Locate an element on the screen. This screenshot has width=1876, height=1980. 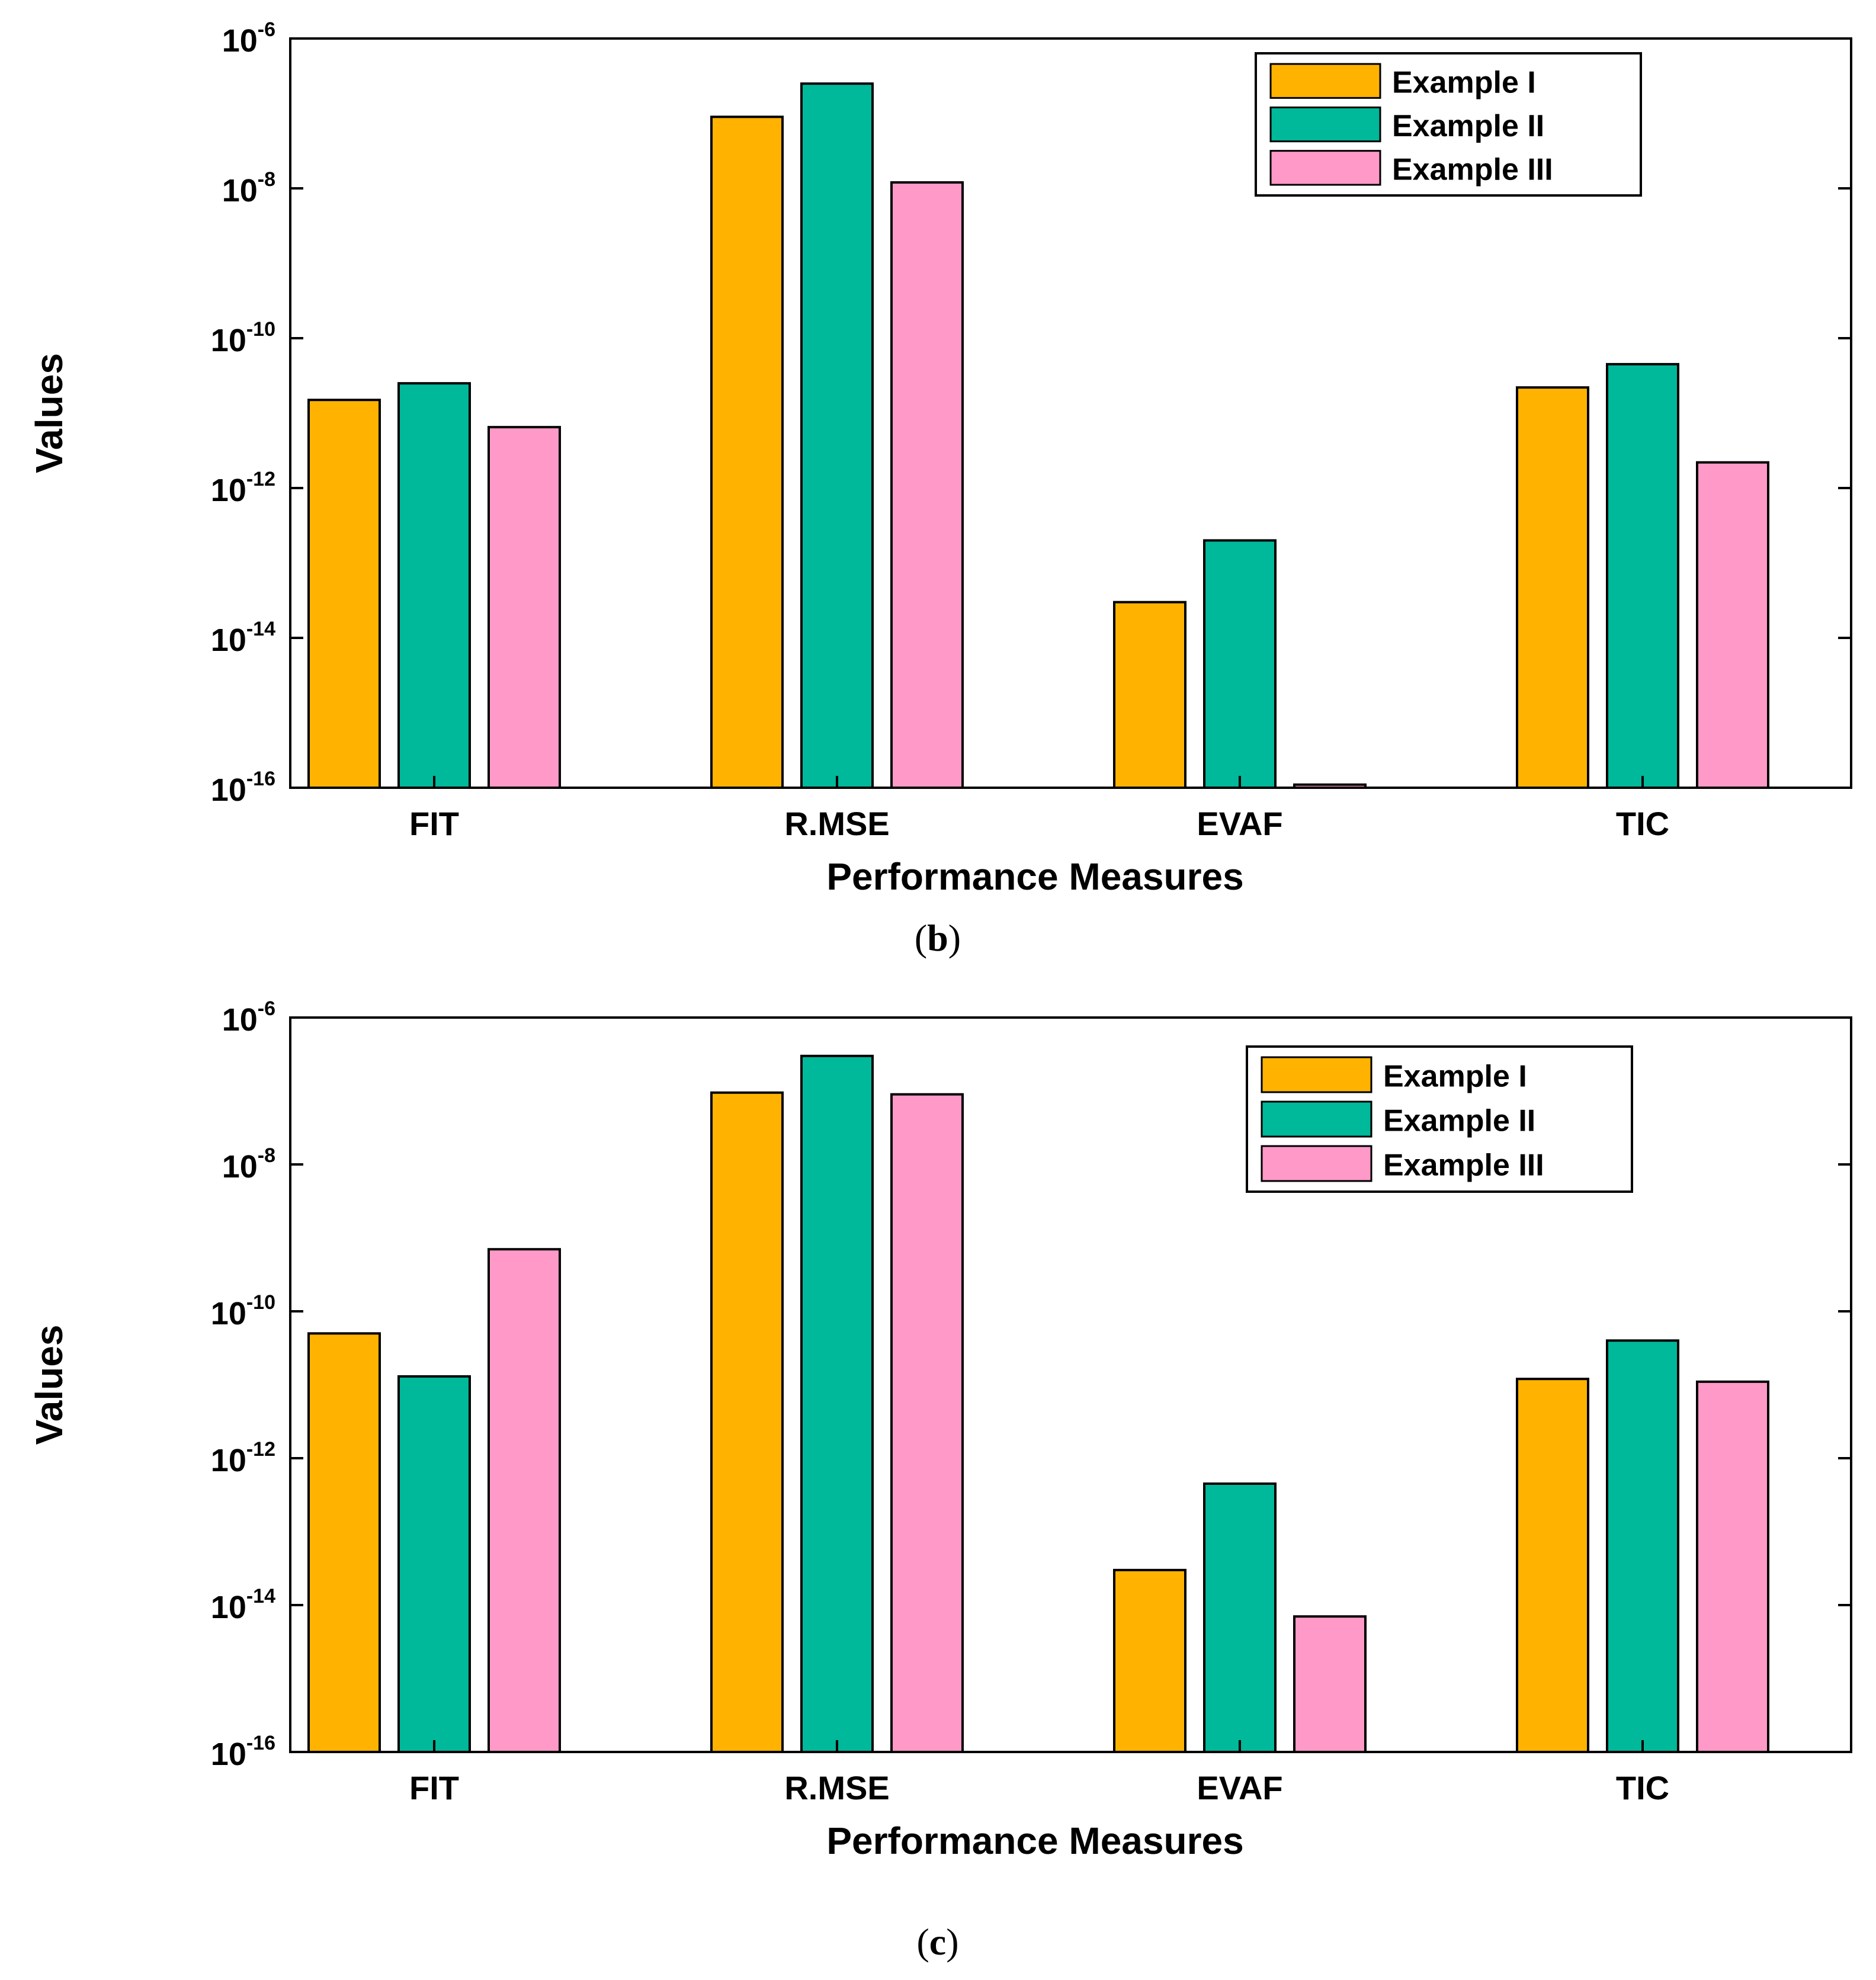
panel-caption: (b) is located at coordinates (938, 938).